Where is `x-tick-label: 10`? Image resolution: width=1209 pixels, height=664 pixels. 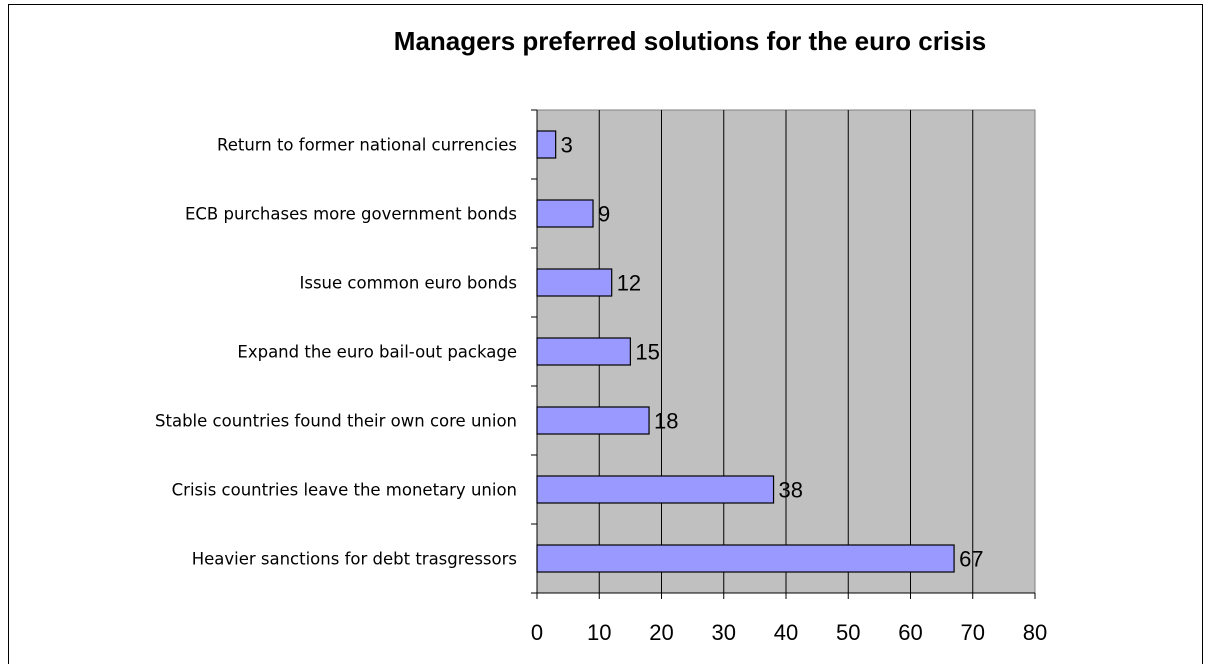 x-tick-label: 10 is located at coordinates (599, 632).